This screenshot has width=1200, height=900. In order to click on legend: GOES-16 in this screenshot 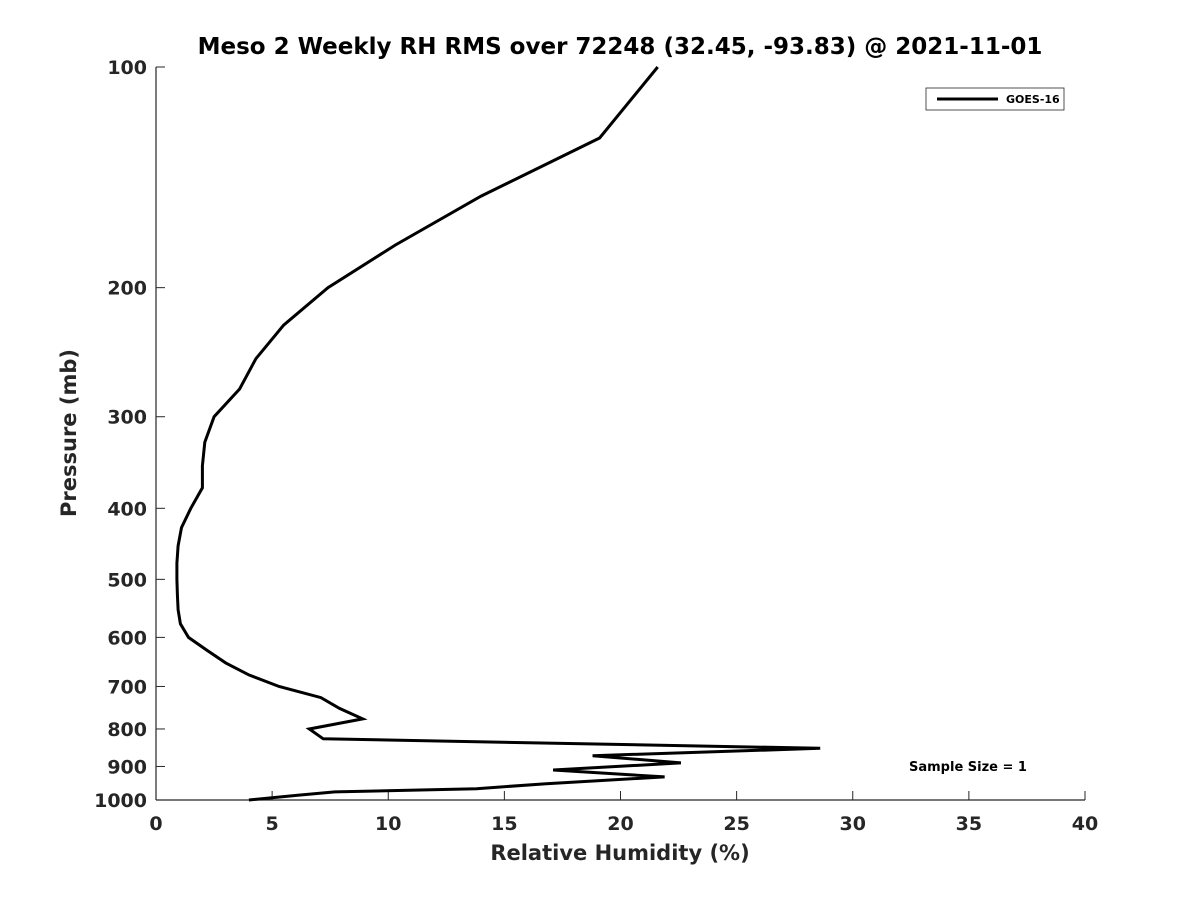, I will do `click(995, 99)`.